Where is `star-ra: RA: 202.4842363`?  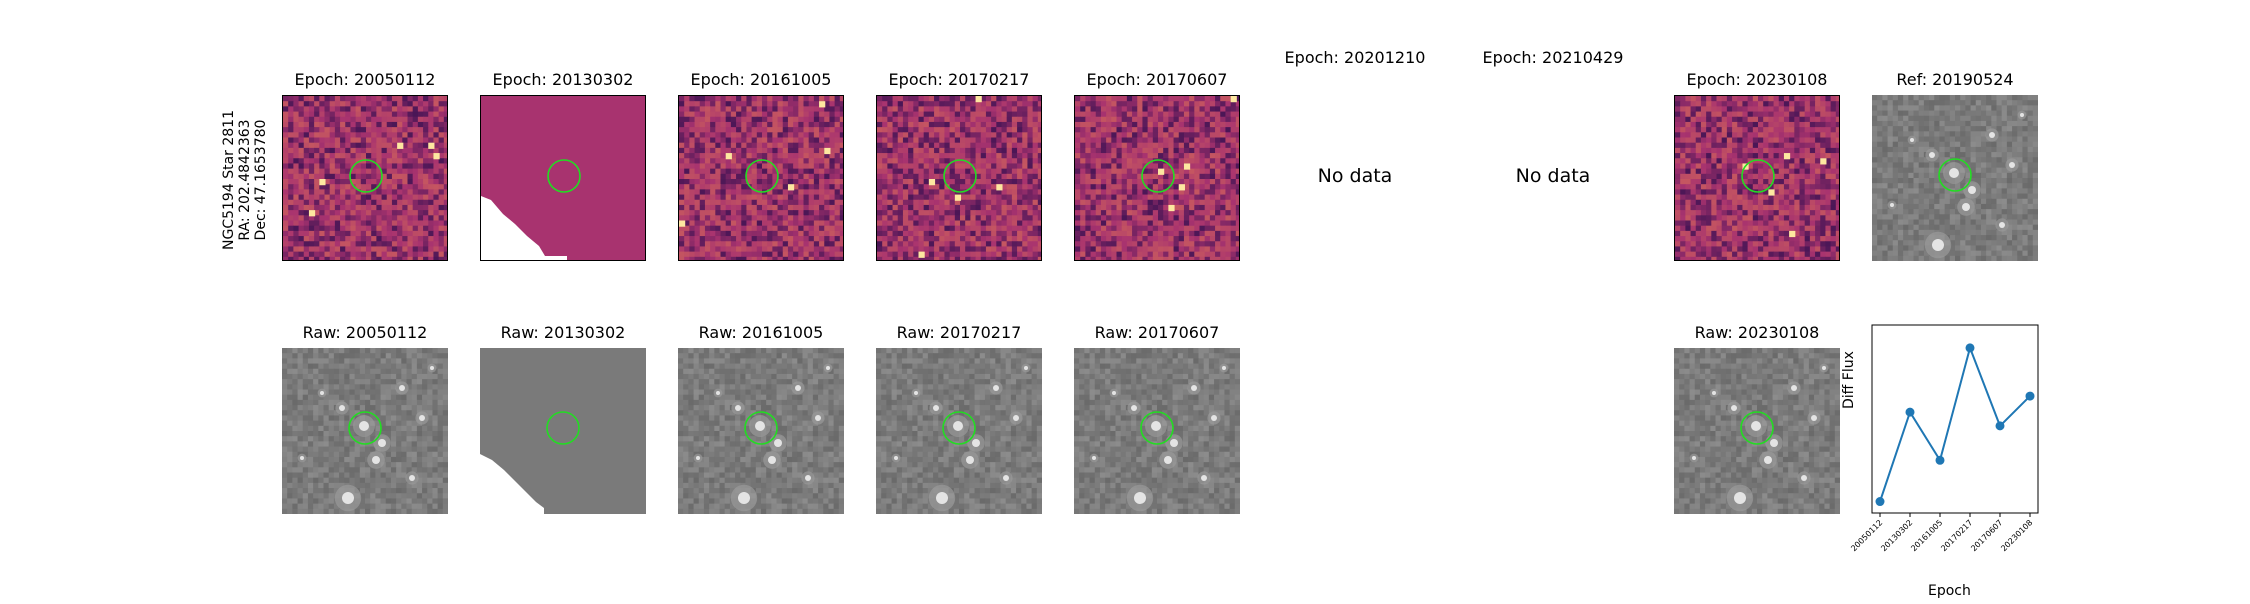
star-ra: RA: 202.4842363 is located at coordinates (245, 180).